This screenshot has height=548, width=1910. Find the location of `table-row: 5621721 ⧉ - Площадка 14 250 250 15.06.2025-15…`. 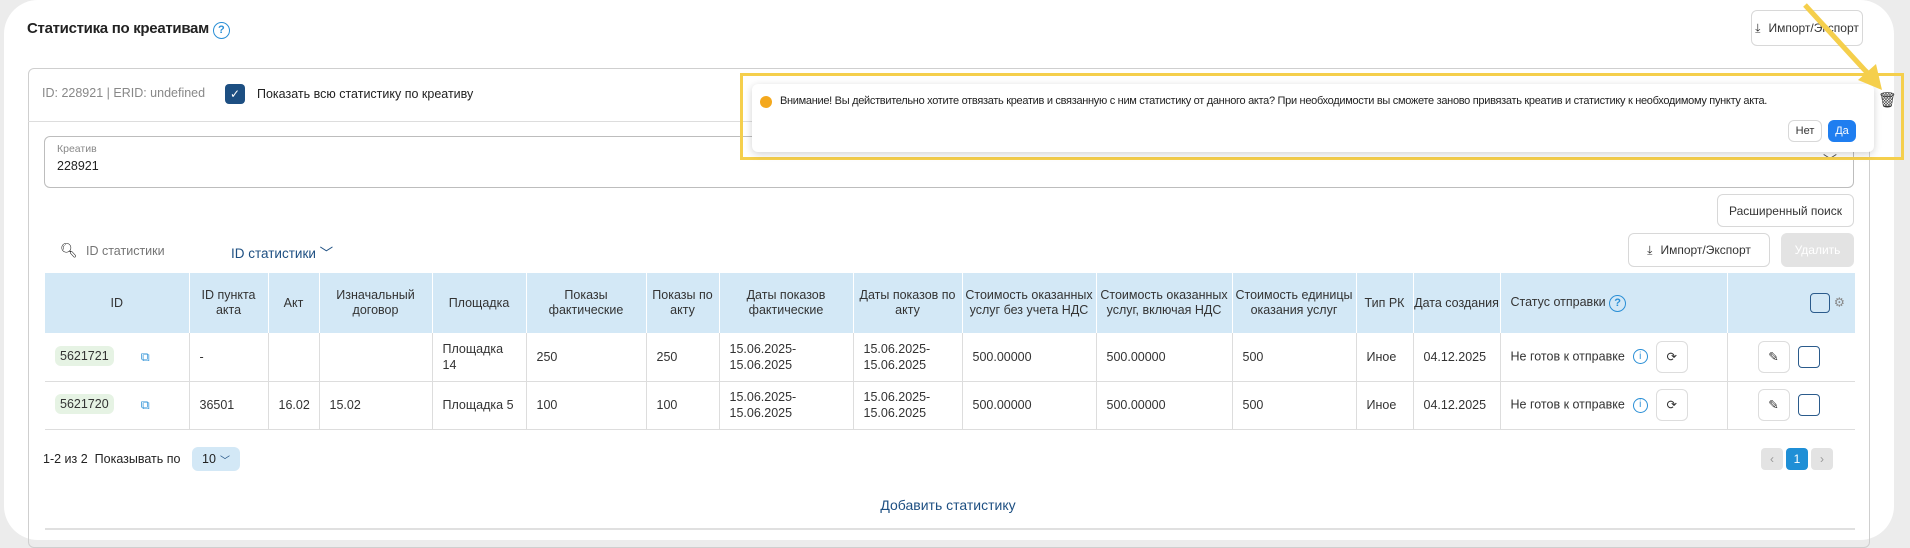

table-row: 5621721 ⧉ - Площадка 14 250 250 15.06.2025-15… is located at coordinates (950, 357).